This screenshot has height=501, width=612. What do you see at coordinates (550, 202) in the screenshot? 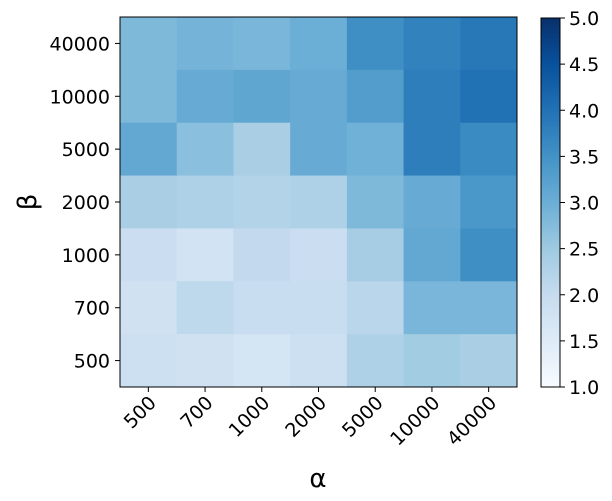
I see `colorbar` at bounding box center [550, 202].